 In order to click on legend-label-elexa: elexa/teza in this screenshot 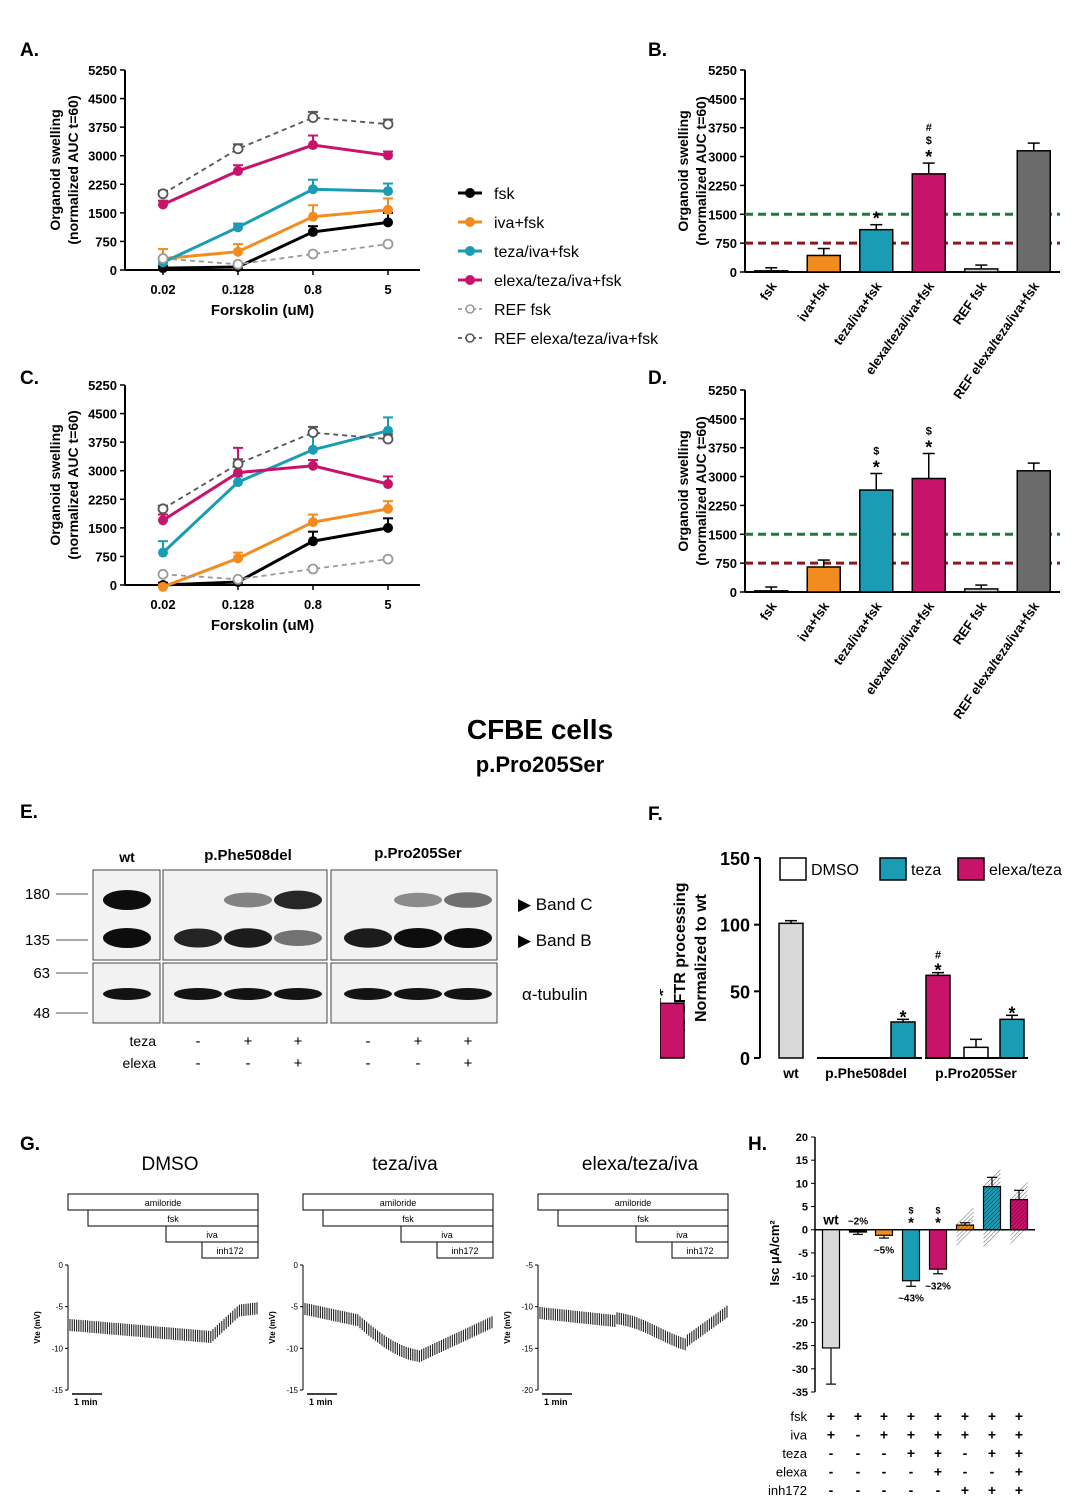, I will do `click(1025, 870)`.